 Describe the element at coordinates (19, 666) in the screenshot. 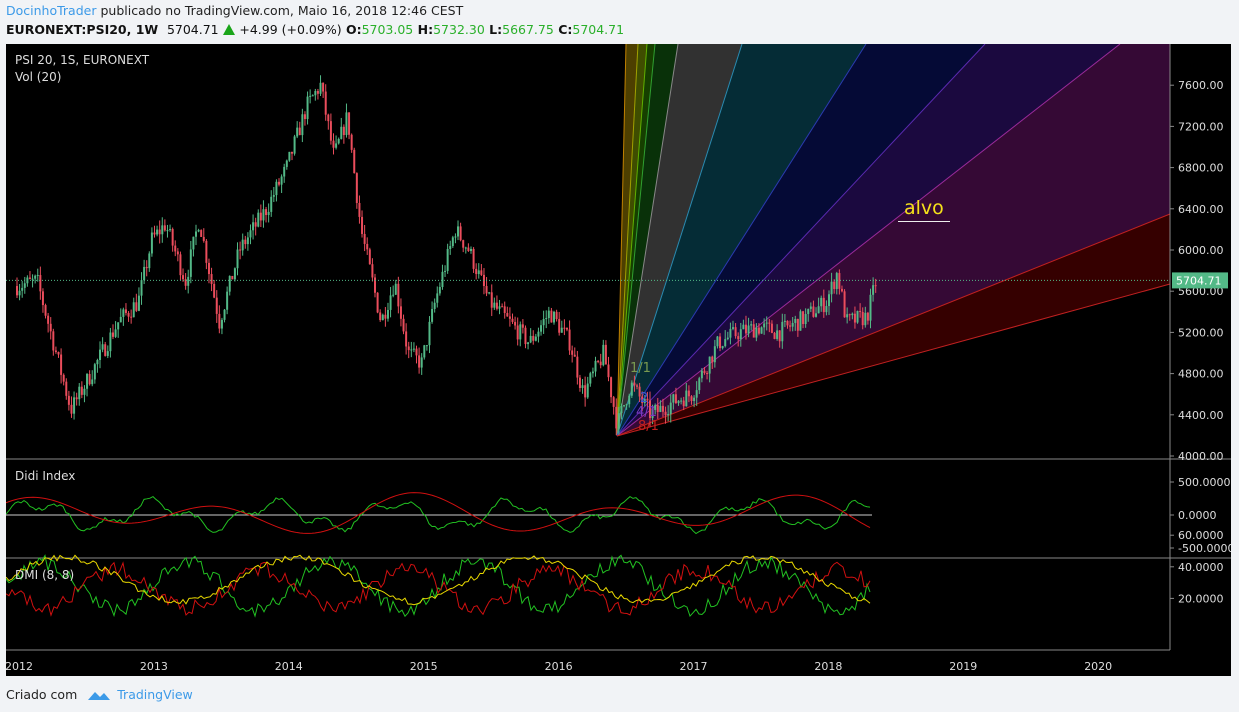

I see `time-tick-label: 2012` at that location.